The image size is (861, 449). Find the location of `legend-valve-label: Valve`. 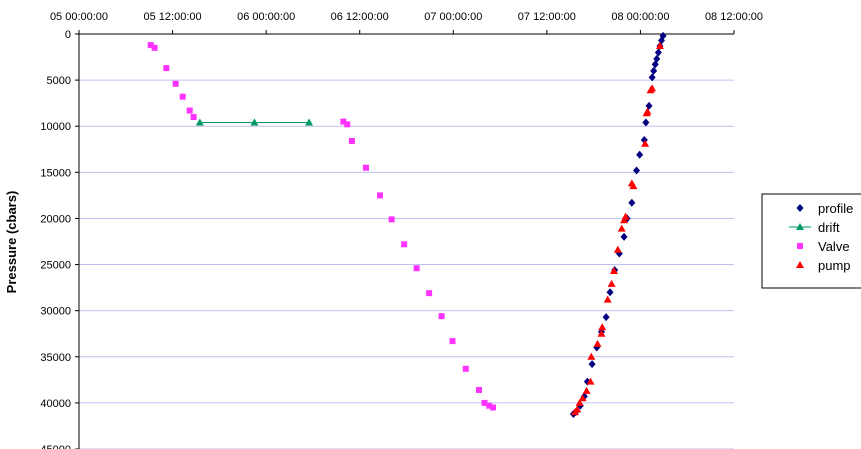

legend-valve-label: Valve is located at coordinates (834, 246).